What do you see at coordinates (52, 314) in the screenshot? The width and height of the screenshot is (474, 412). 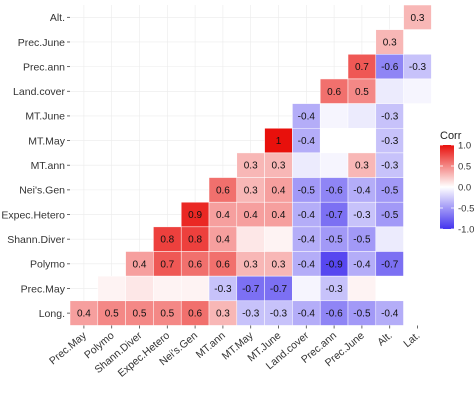 I see `y-tick-label: Long.` at bounding box center [52, 314].